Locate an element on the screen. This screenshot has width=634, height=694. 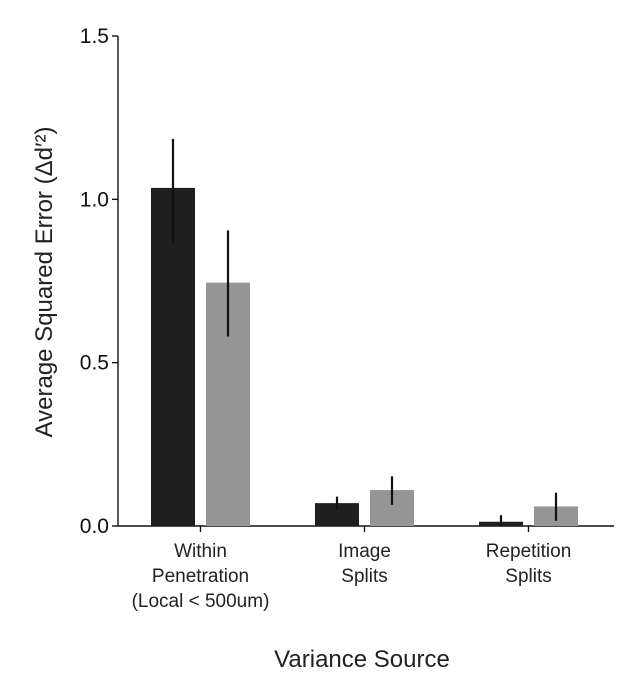
x-tick-label: Within is located at coordinates (200, 551).